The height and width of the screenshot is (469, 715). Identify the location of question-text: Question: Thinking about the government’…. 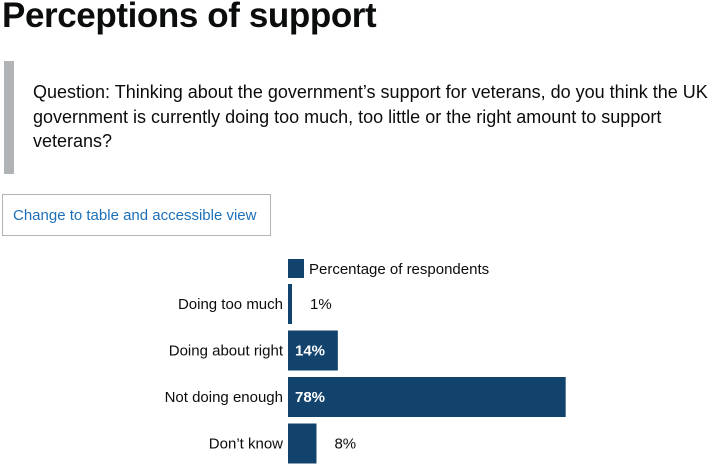
(370, 116).